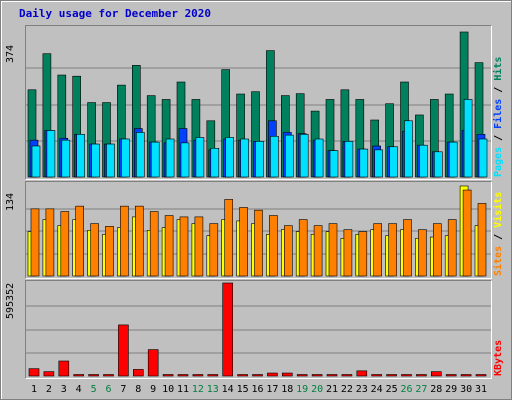 This screenshot has height=400, width=512. Describe the element at coordinates (498, 209) in the screenshot. I see `legend-visits: Visits` at that location.